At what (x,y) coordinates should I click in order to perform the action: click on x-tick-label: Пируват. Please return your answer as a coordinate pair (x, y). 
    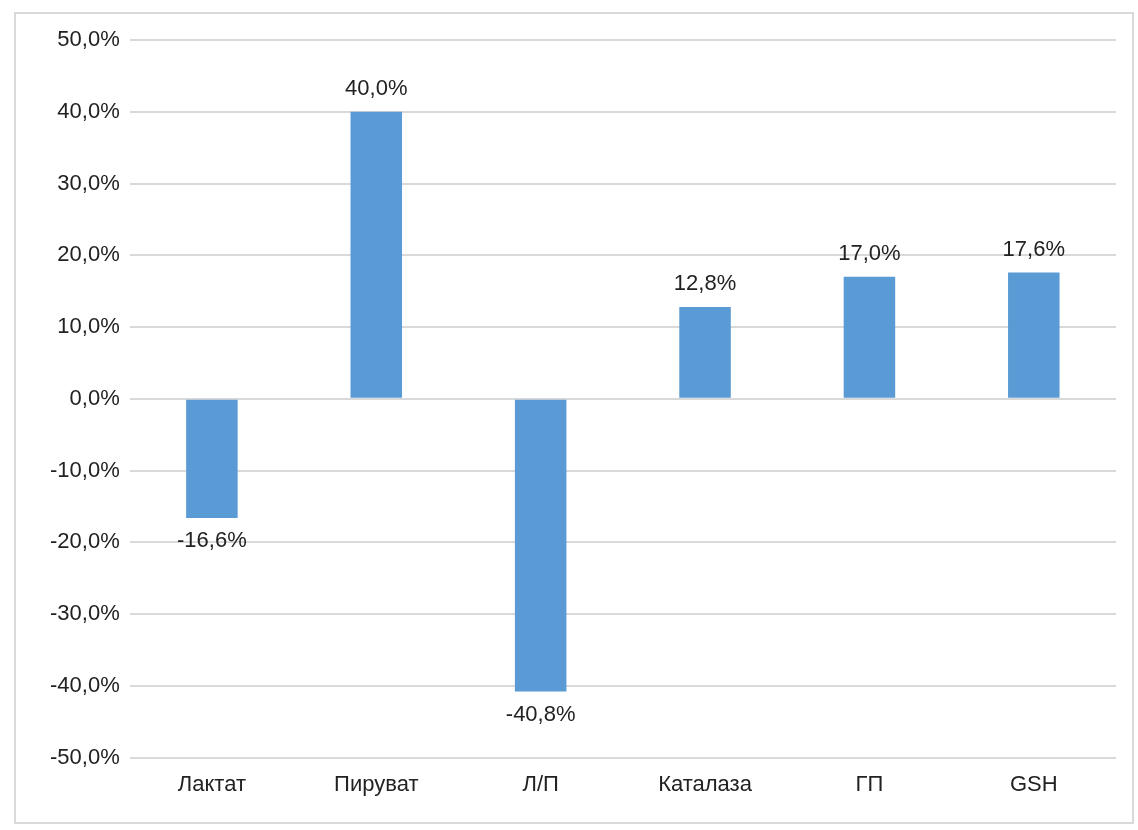
    Looking at the image, I should click on (376, 783).